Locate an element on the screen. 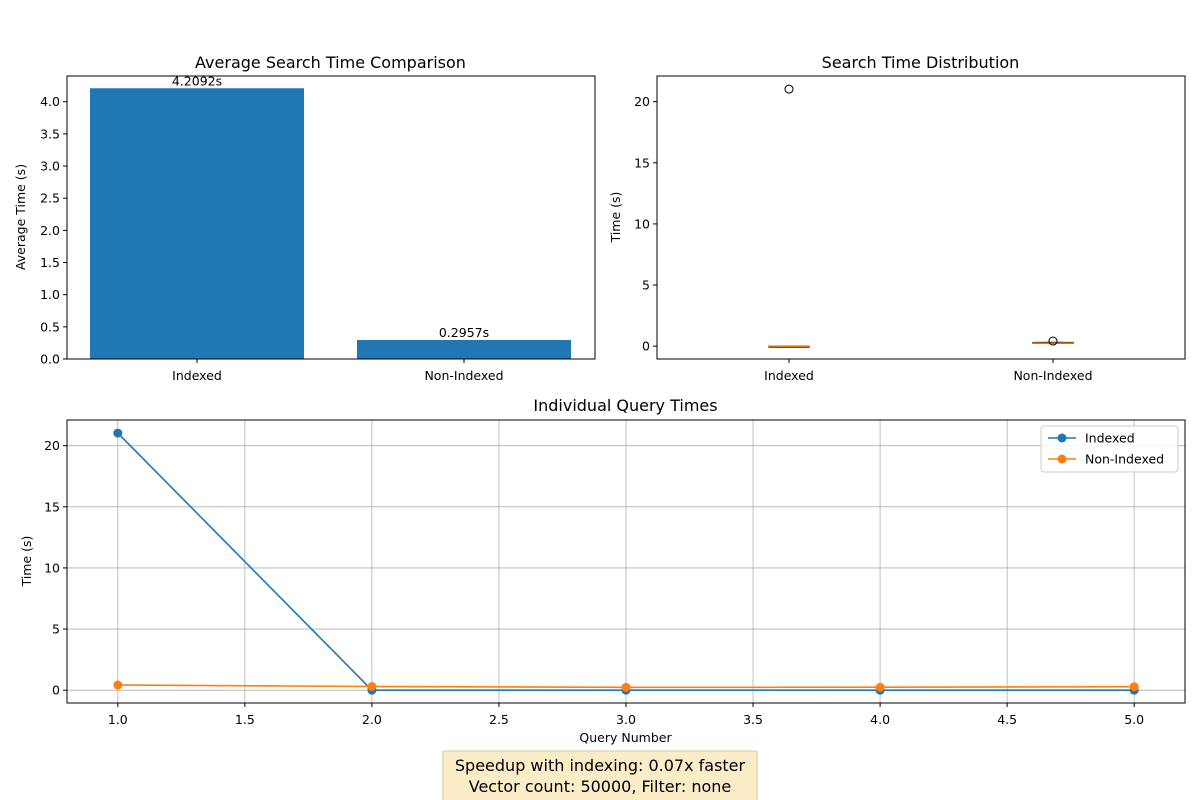 The height and width of the screenshot is (800, 1200). y-tick-label: 3.0 is located at coordinates (50, 166).